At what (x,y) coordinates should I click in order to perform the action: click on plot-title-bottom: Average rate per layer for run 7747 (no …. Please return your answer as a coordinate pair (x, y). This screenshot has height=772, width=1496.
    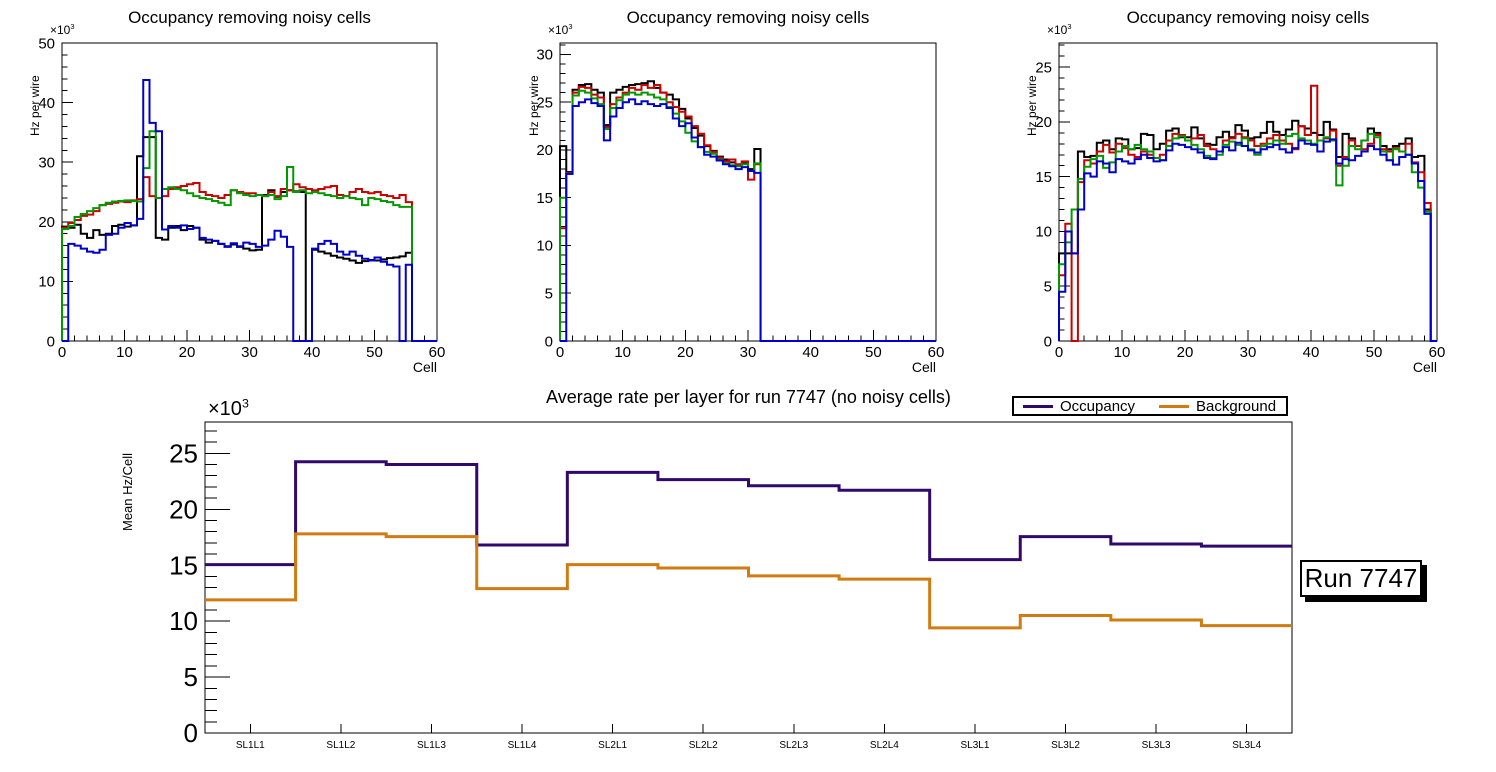
    Looking at the image, I should click on (748, 397).